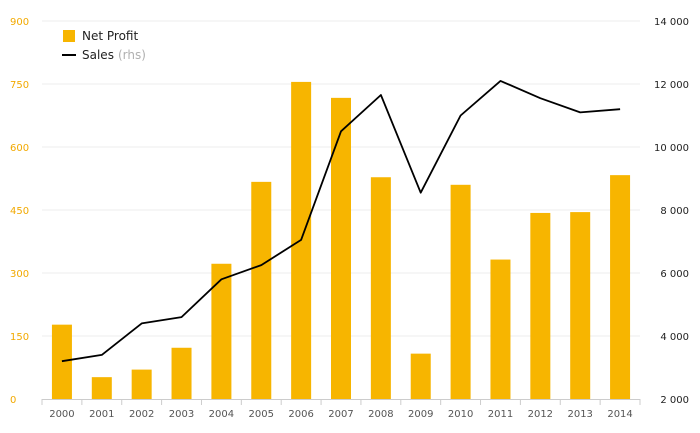  I want to click on x-tick-label: 2005, so click(261, 414).